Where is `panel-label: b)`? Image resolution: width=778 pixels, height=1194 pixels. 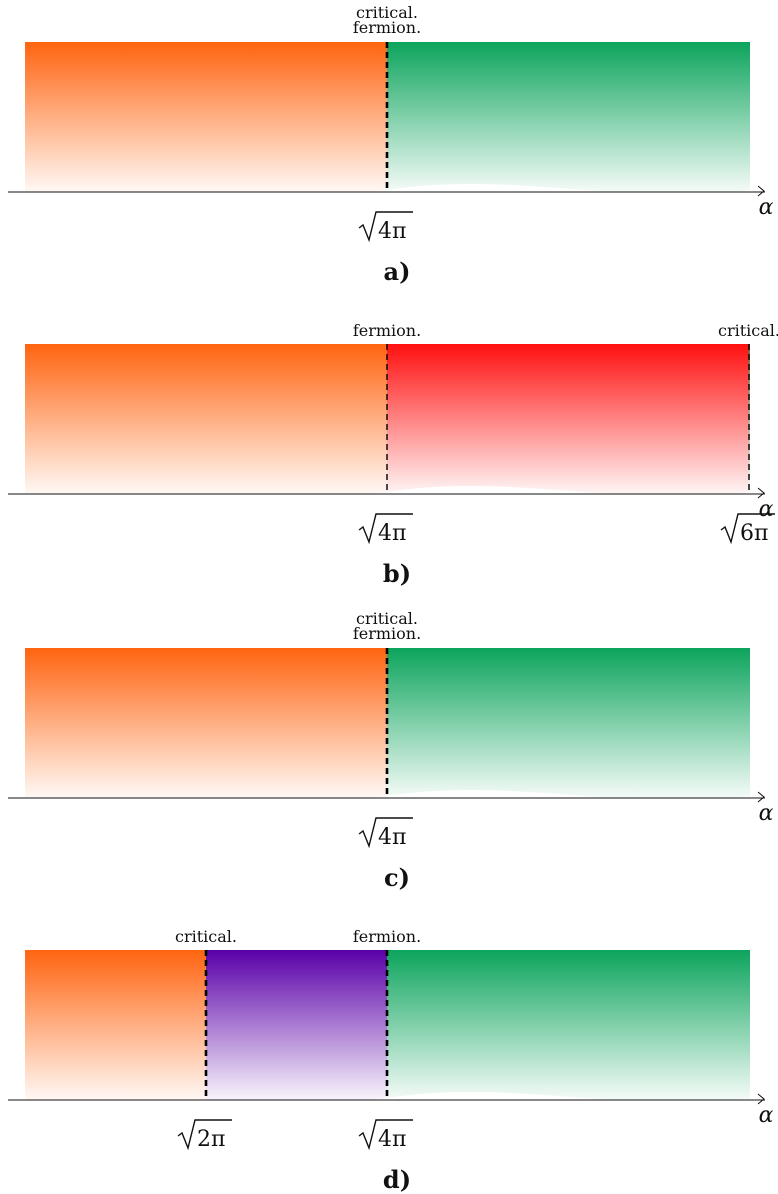 panel-label: b) is located at coordinates (397, 573).